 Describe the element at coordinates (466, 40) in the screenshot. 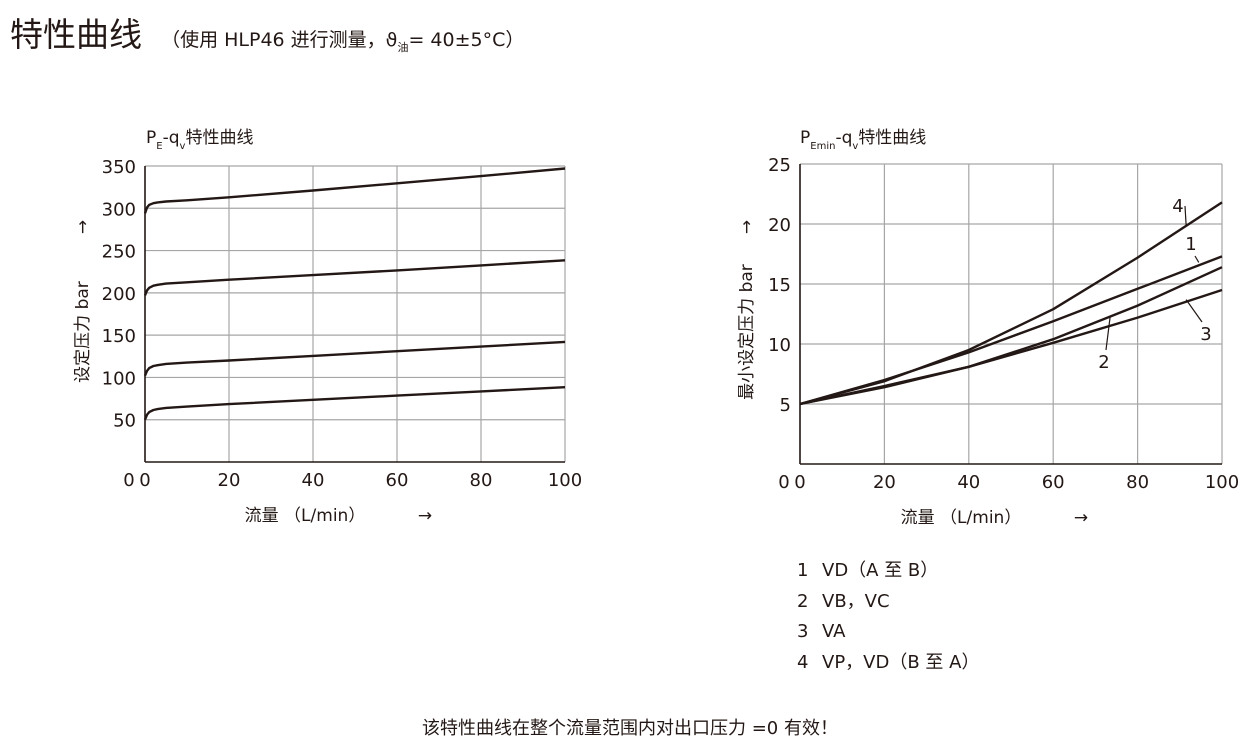

I see `page-subtitle-part-b: = 40±5°C）` at that location.